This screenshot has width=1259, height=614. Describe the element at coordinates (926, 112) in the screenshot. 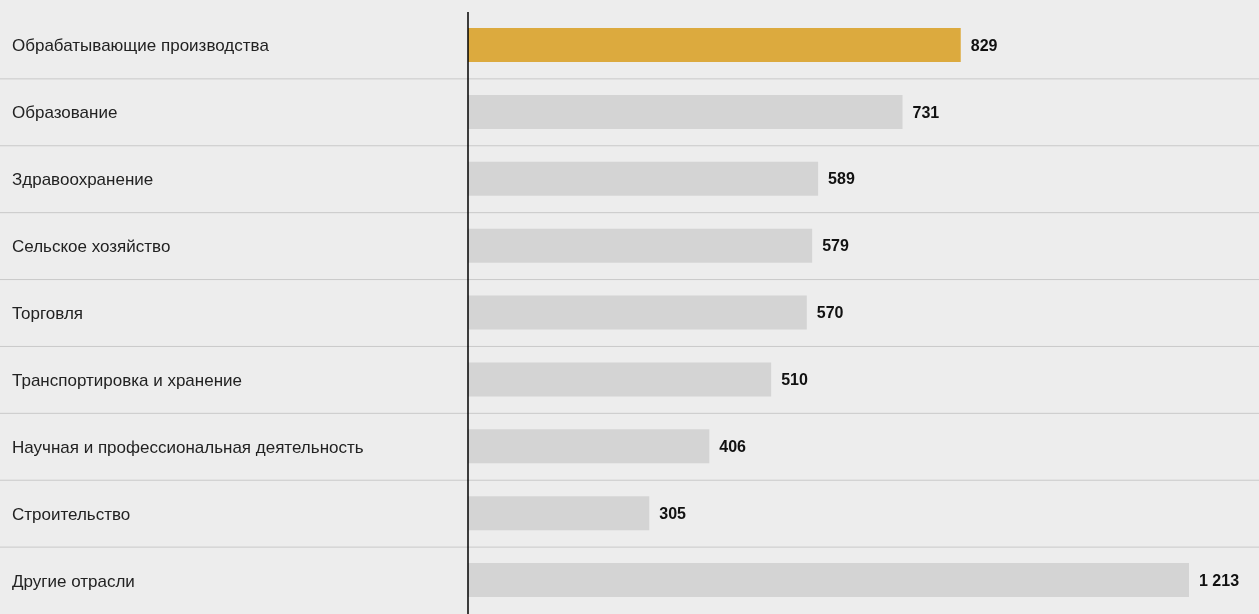

I see `data-label: 731` at that location.